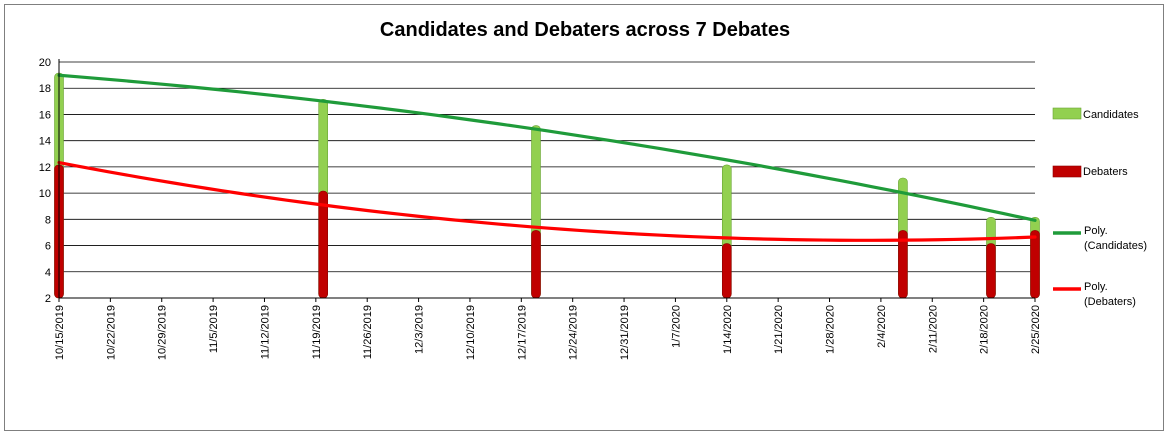  What do you see at coordinates (882, 326) in the screenshot?
I see `x-tick-label: 2/4/2020` at bounding box center [882, 326].